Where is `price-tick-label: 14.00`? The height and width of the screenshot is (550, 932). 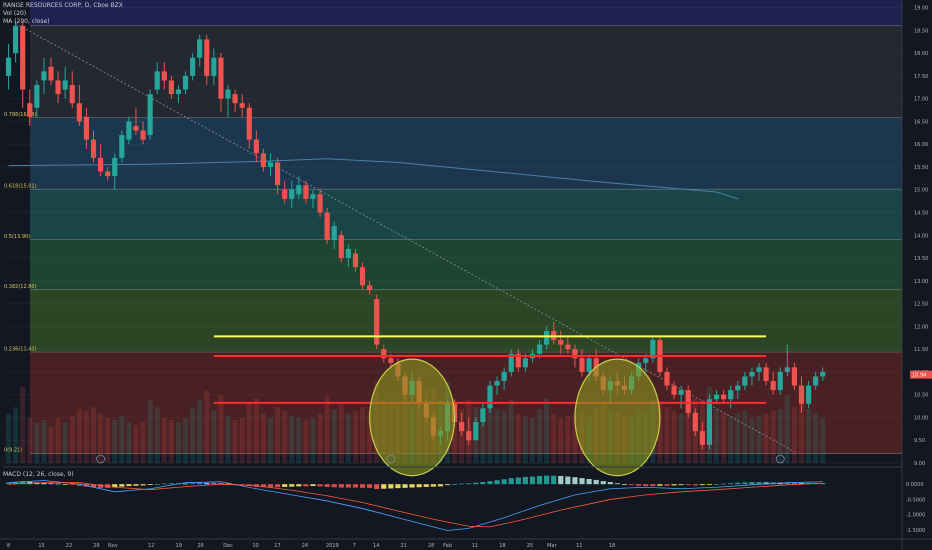
price-tick-label: 14.00 is located at coordinates (921, 236).